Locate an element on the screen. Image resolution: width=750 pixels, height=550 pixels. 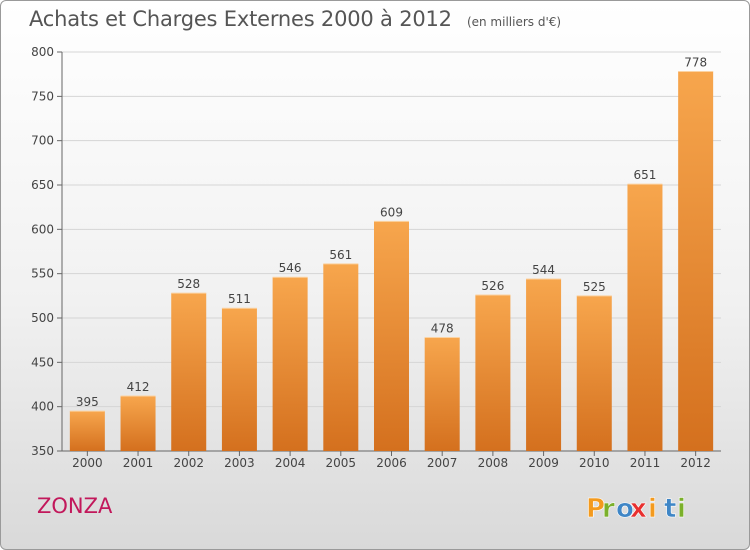
data-label: 526 is located at coordinates (492, 286).